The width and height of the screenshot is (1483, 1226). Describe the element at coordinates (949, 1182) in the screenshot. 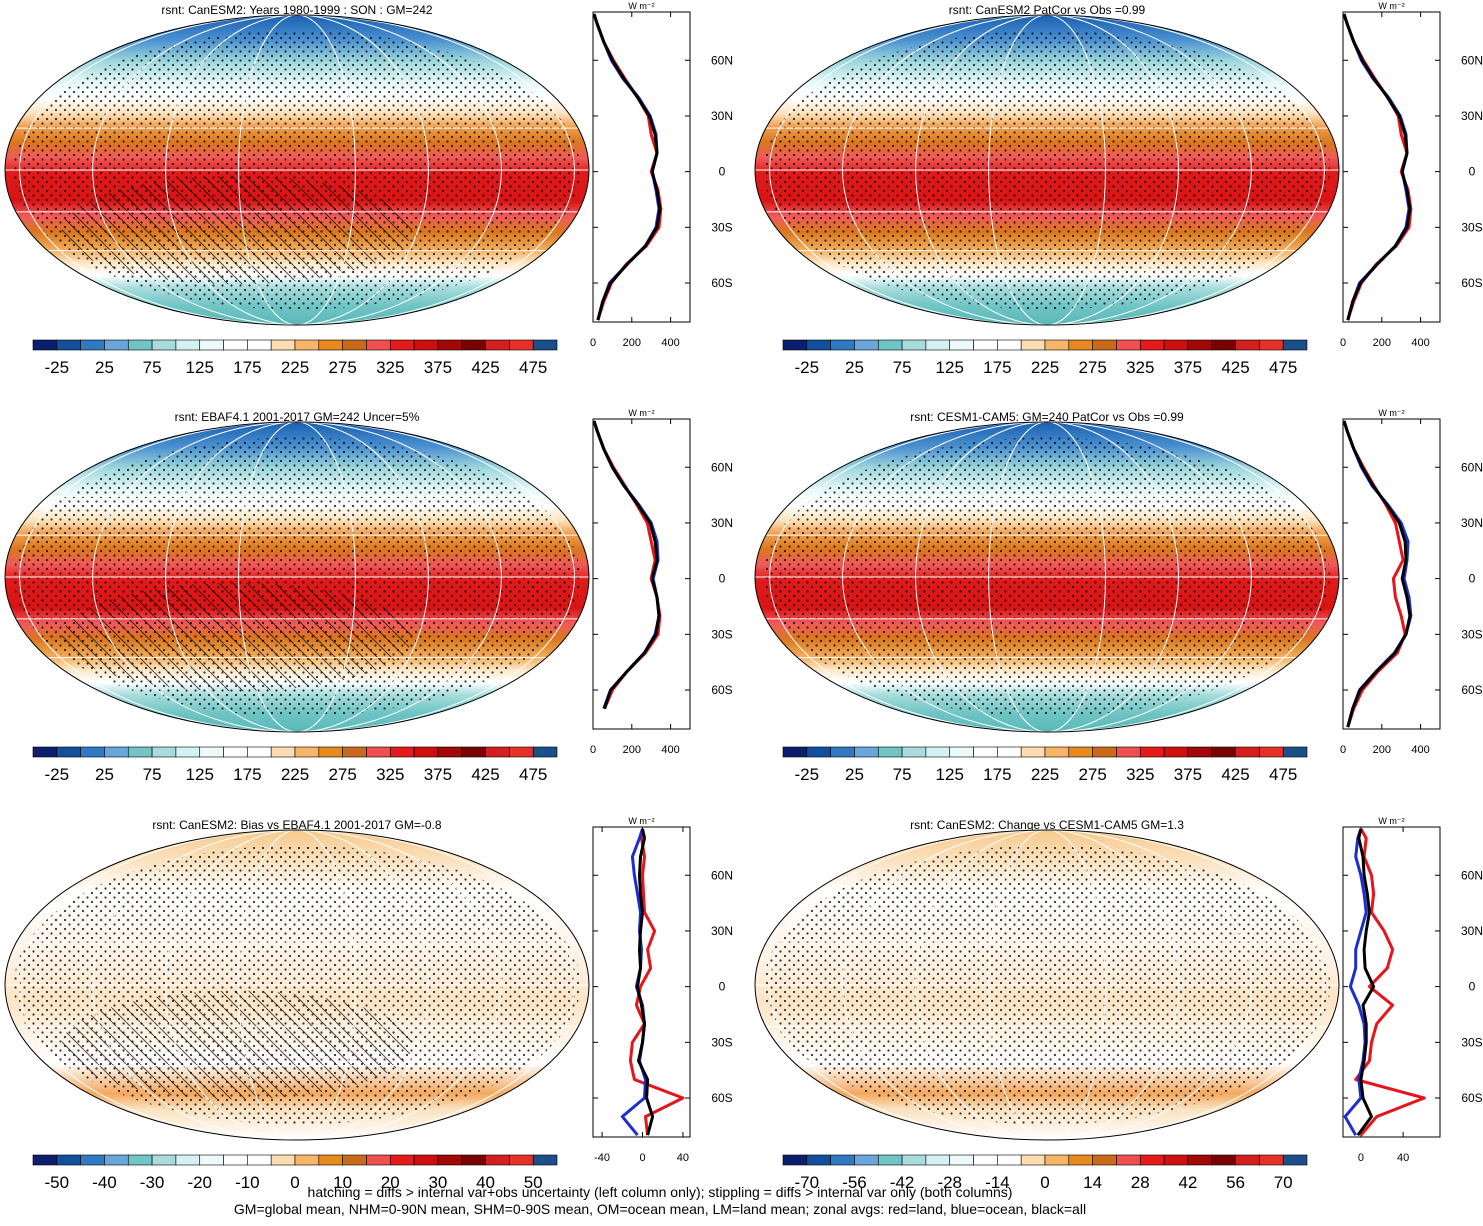

I see `colorbar-label: -28` at that location.